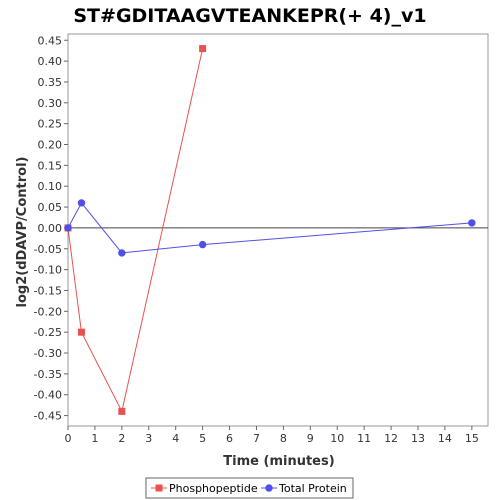  Describe the element at coordinates (48, 270) in the screenshot. I see `y-tick-label: -0.10` at that location.